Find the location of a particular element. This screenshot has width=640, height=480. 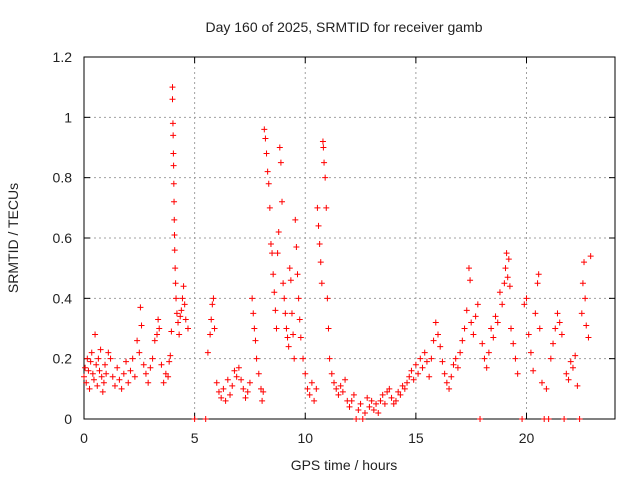

y-tick-label: 0 is located at coordinates (68, 419).